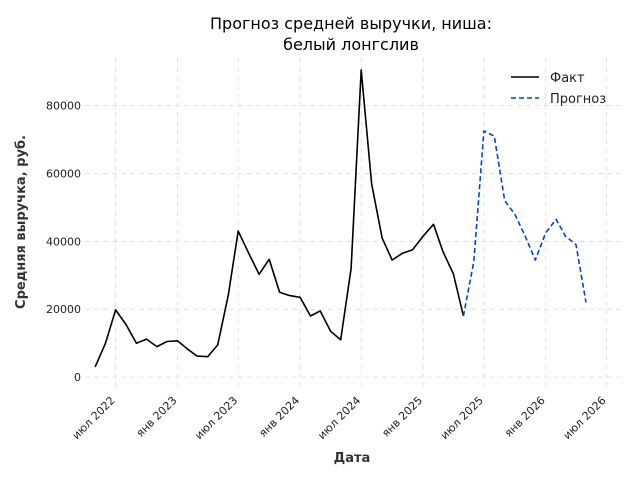  Describe the element at coordinates (351, 44) in the screenshot. I see `chart-title-line-2: белый лонгслив` at that location.